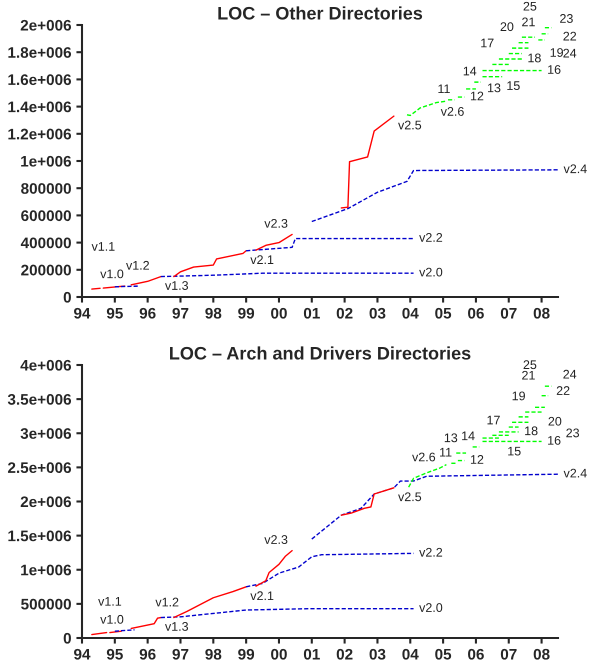 The height and width of the screenshot is (664, 597). I want to click on annotation: v2.5, so click(410, 125).